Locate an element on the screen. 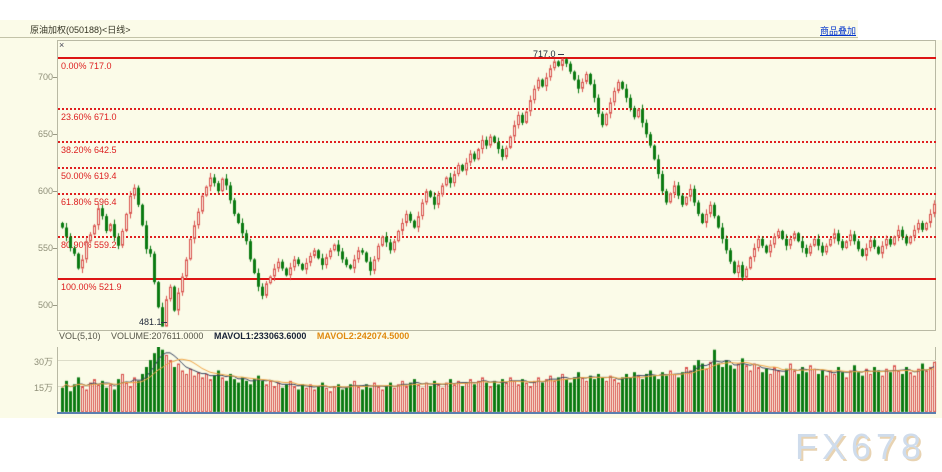 This screenshot has height=472, width=942. price-axis-label: 650 is located at coordinates (45, 134).